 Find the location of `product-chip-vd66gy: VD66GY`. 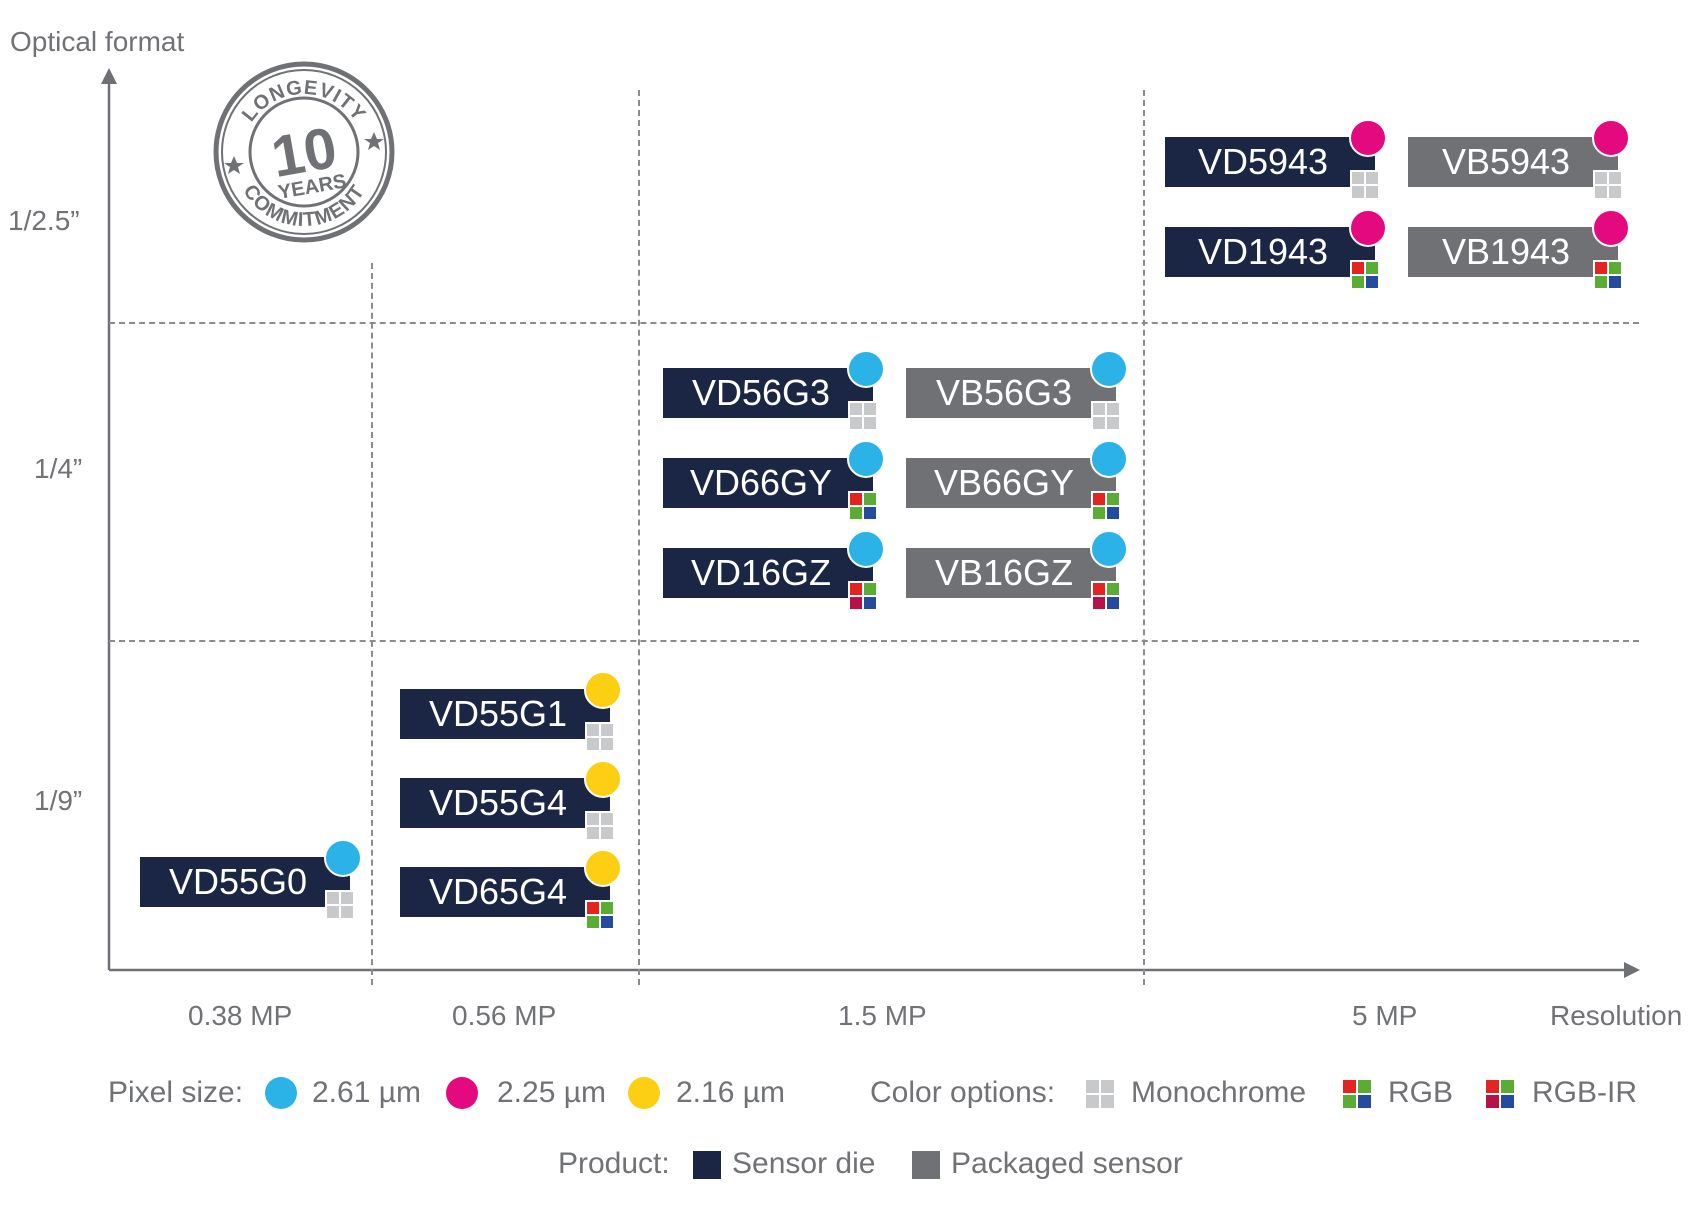

product-chip-vd66gy: VD66GY is located at coordinates (768, 483).